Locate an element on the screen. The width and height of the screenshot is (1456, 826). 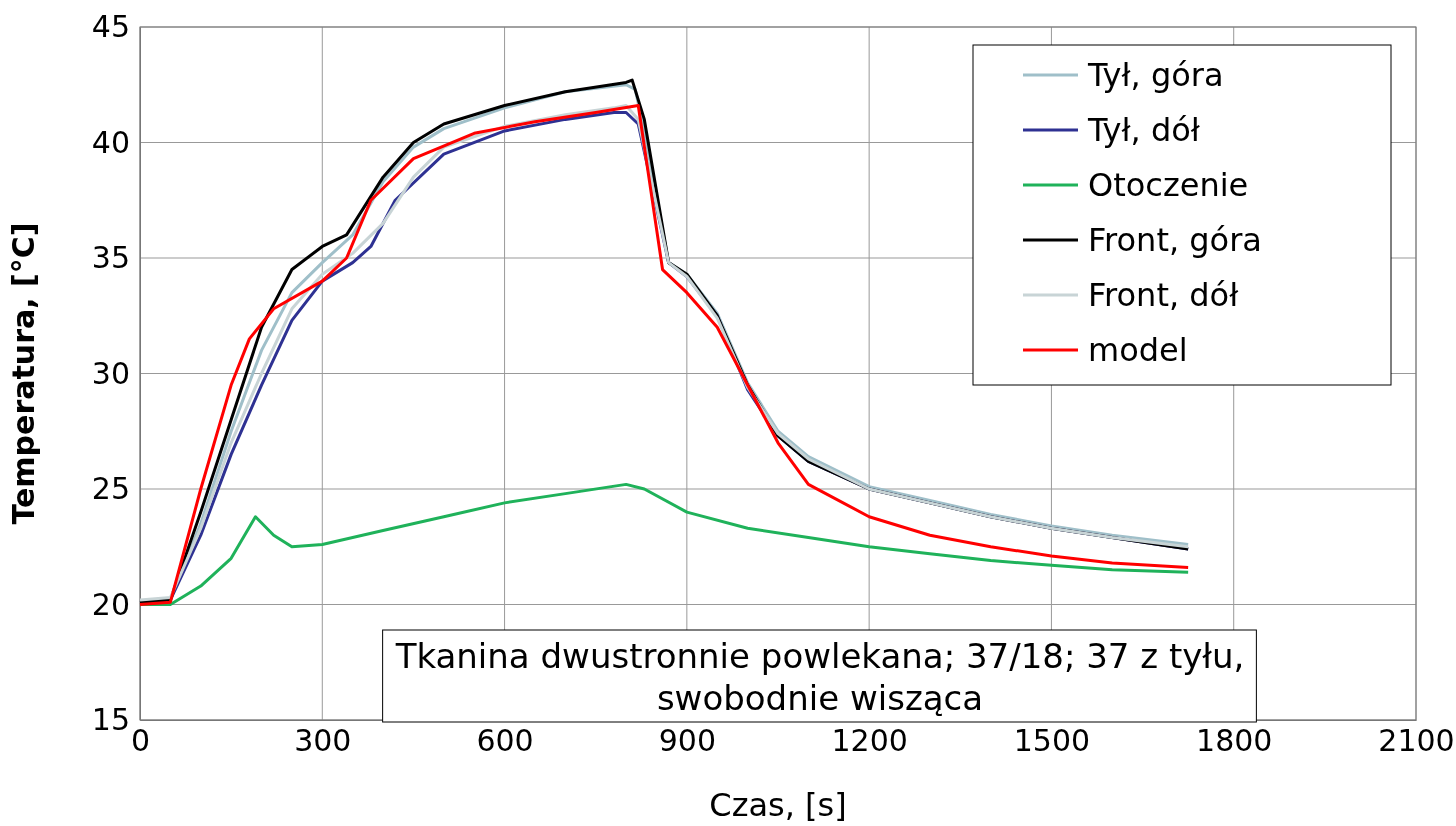
legend-label: Front, dół is located at coordinates (1164, 295).